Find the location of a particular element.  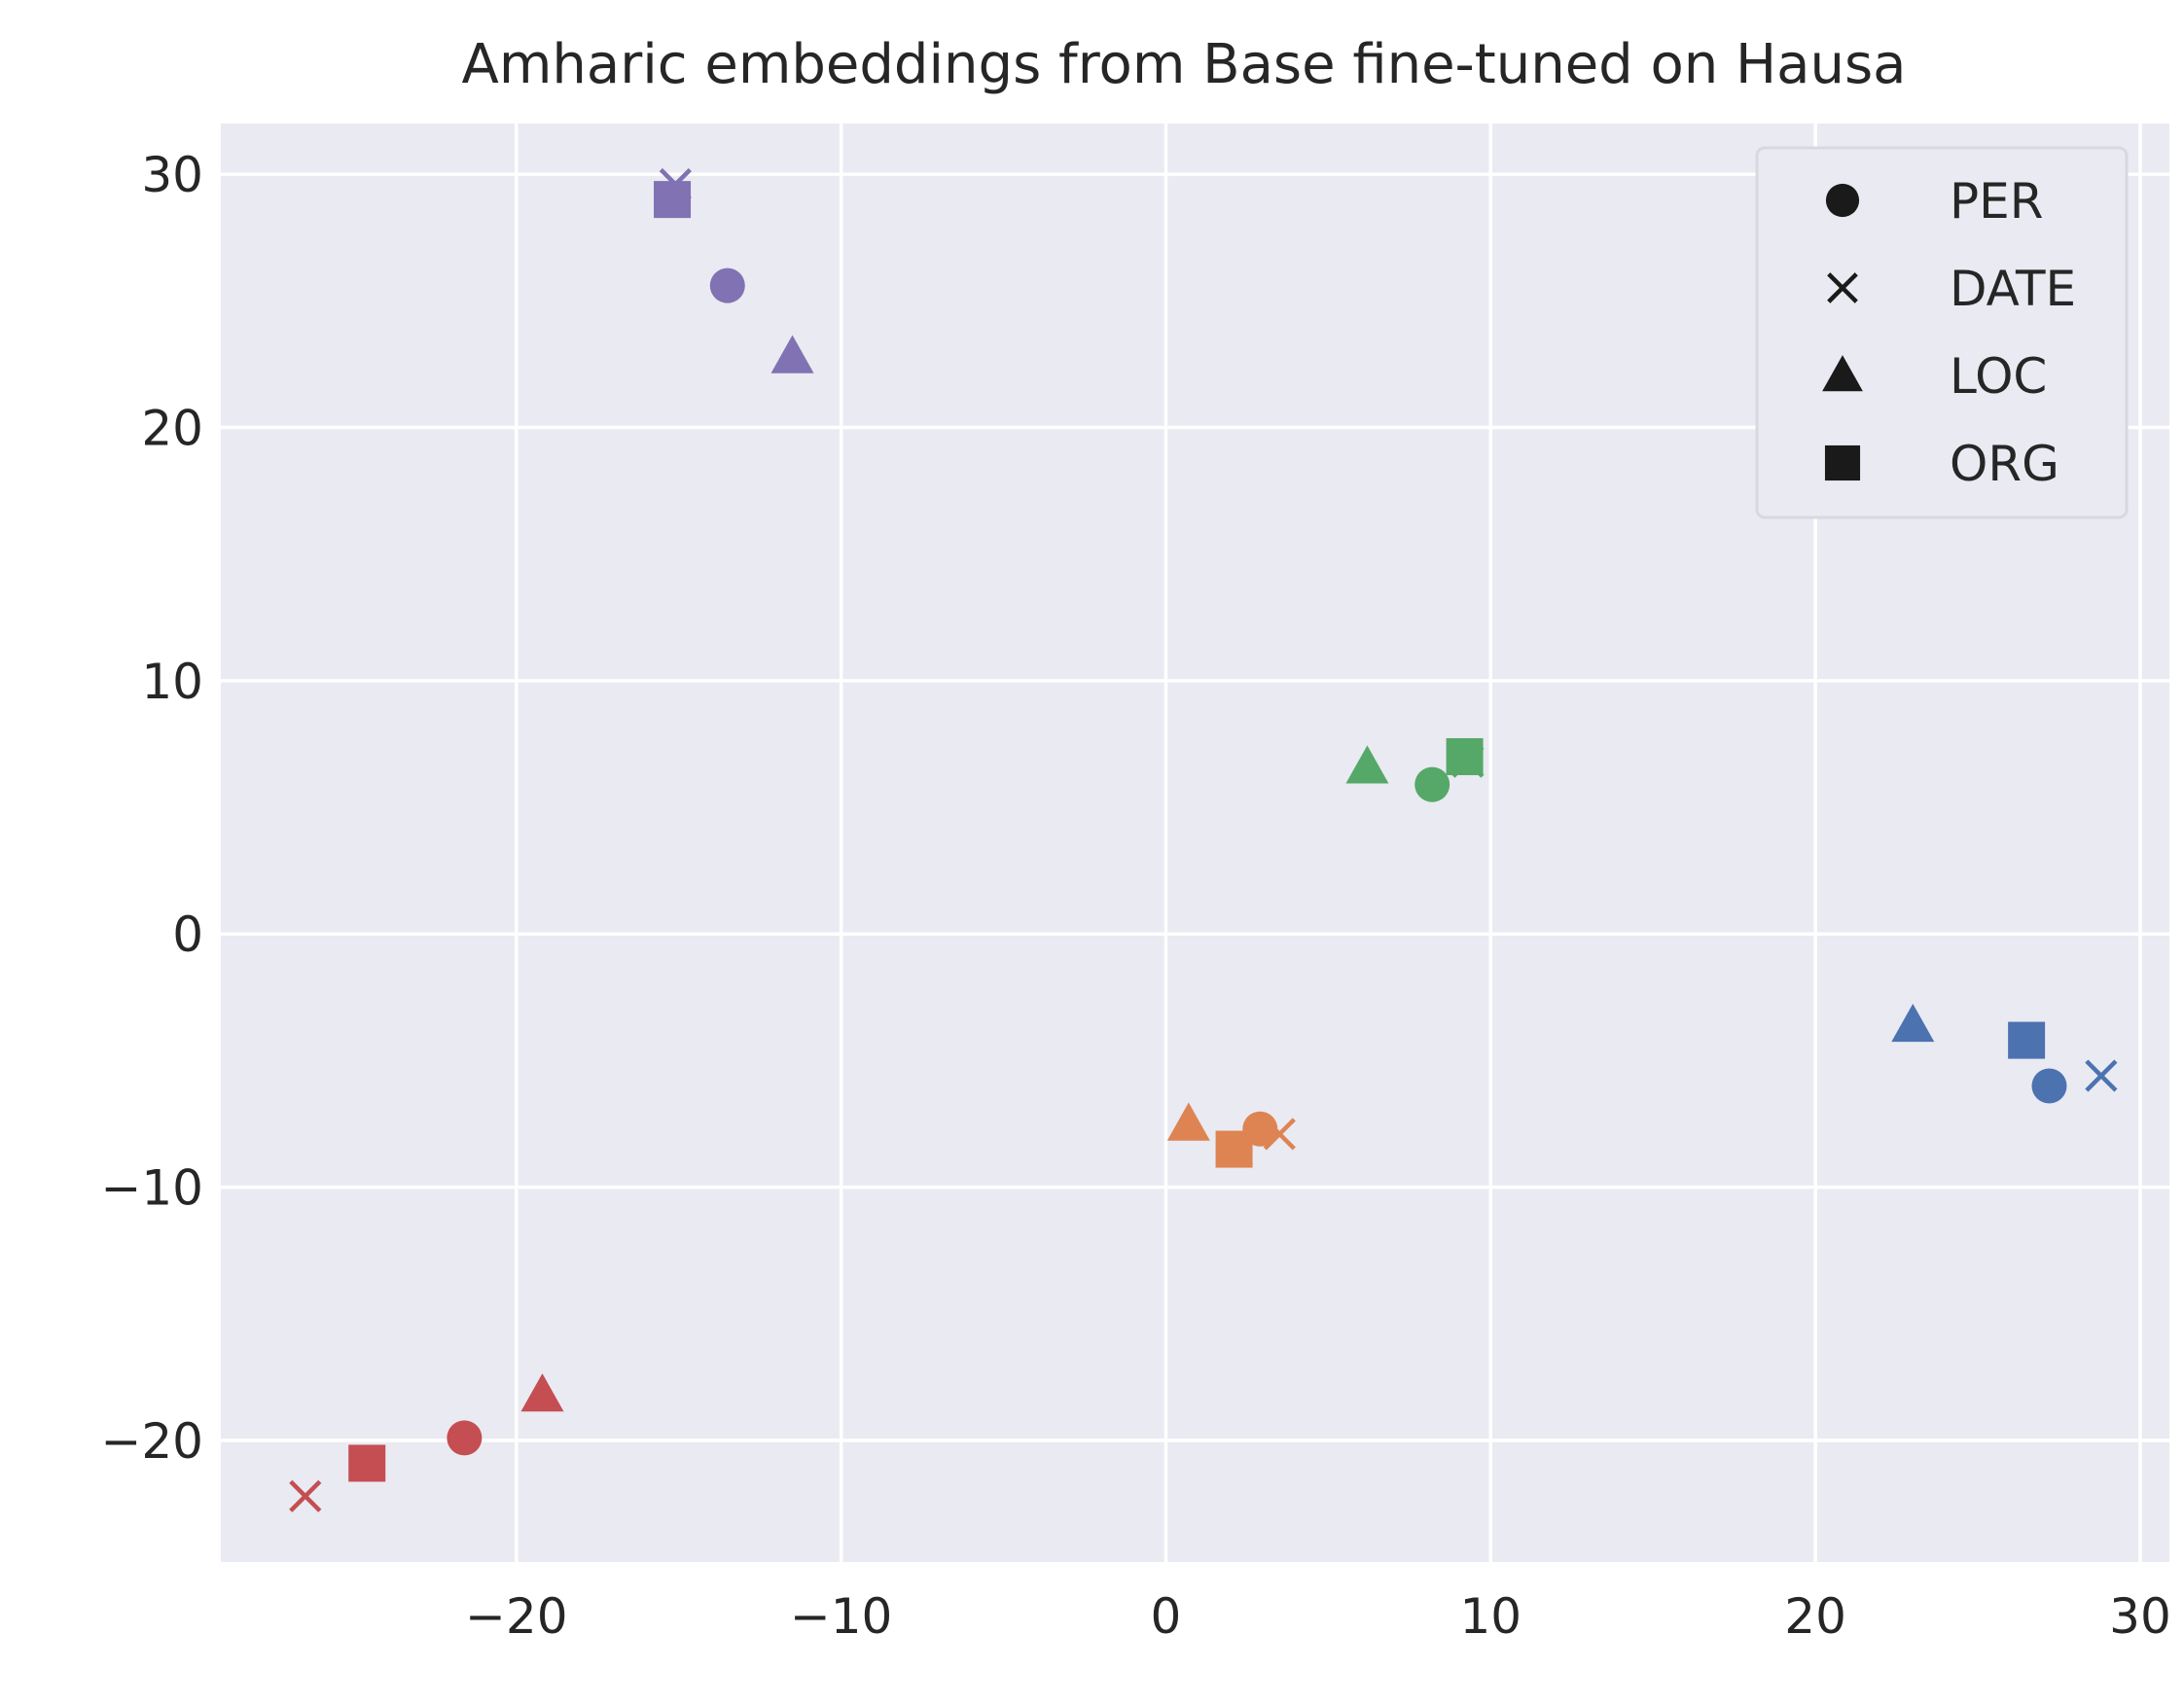

y-tick-label: 10 is located at coordinates (172, 682).